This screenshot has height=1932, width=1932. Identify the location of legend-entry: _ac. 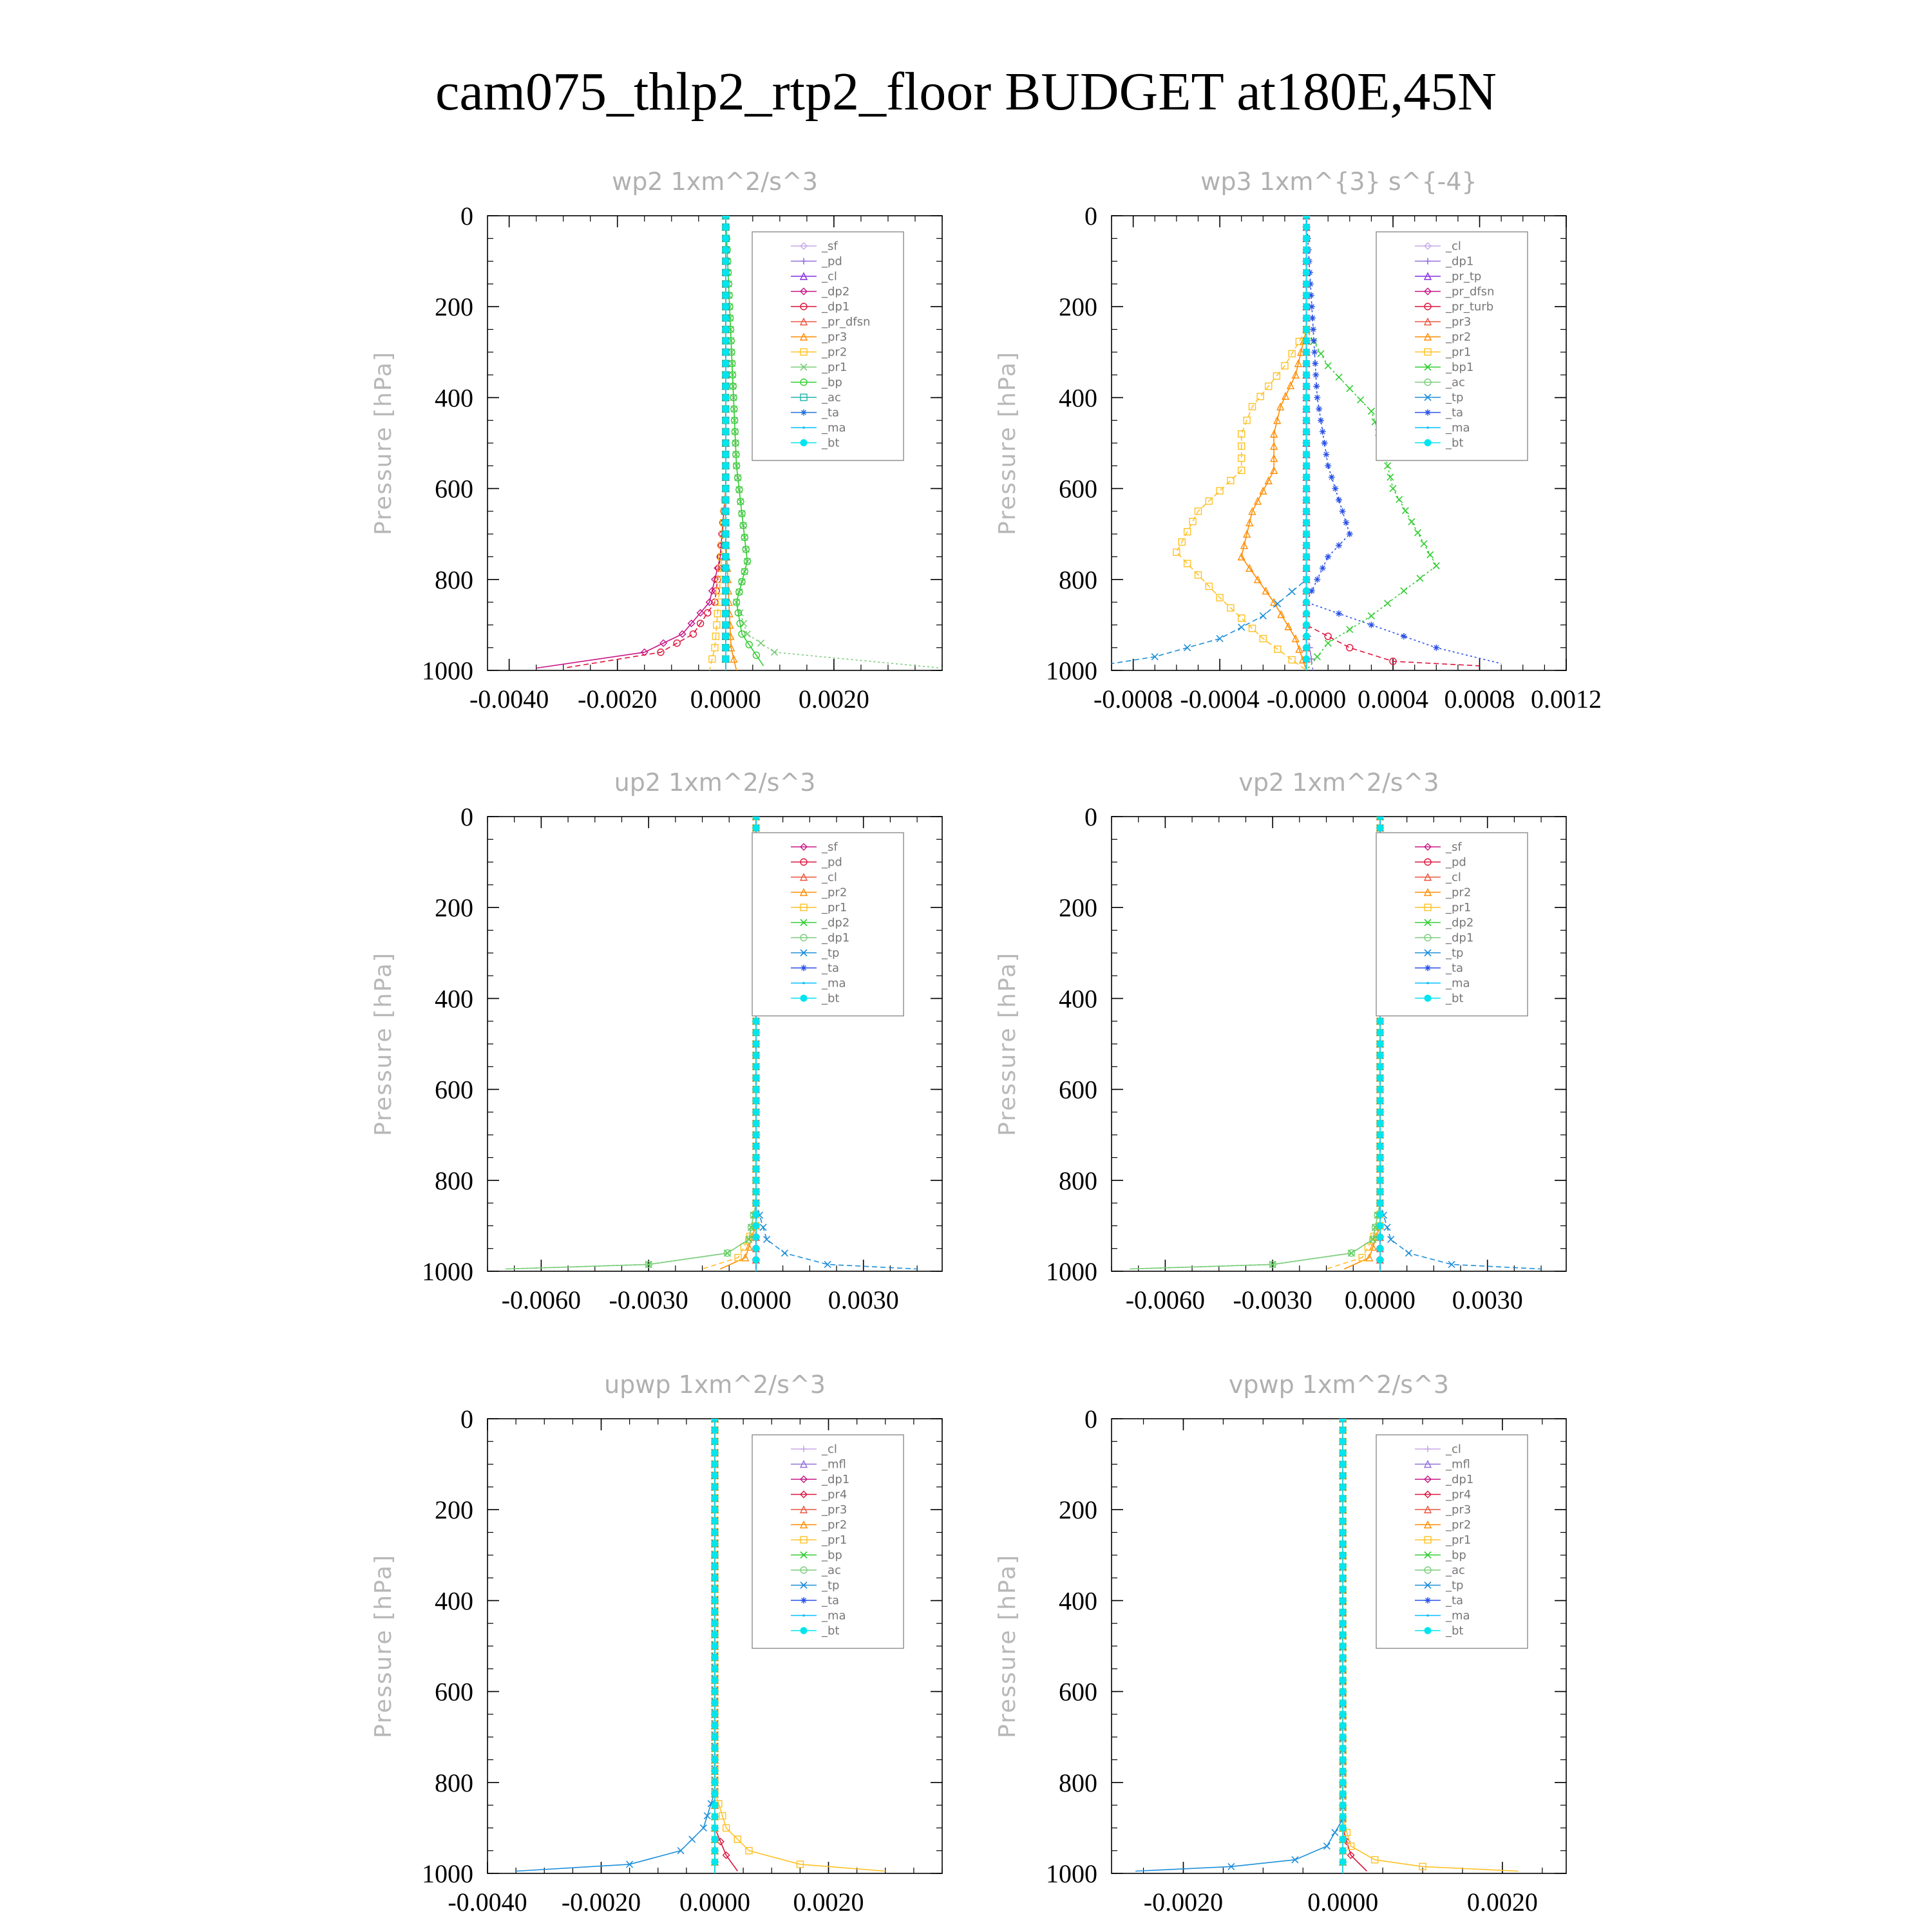
(1455, 1570).